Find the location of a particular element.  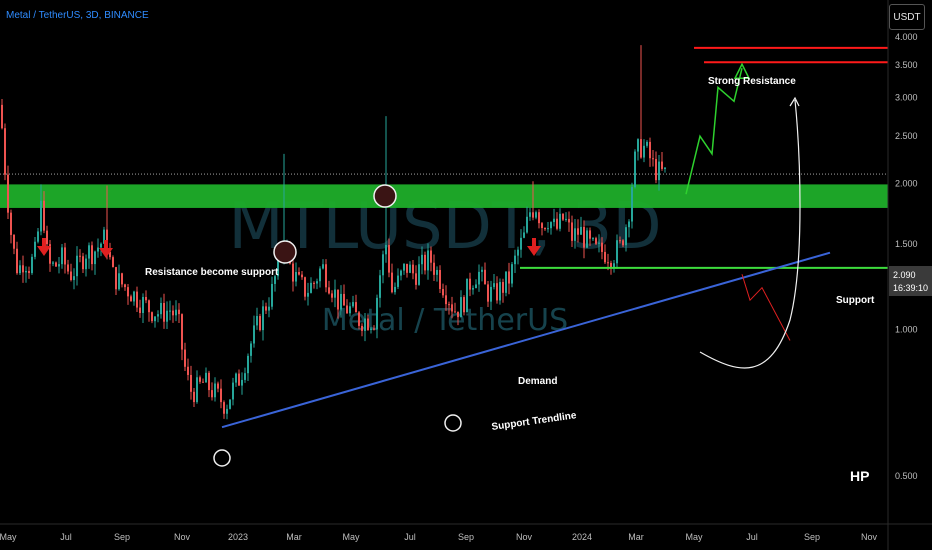

price-label-countdown: 16:39:10 is located at coordinates (910, 288).